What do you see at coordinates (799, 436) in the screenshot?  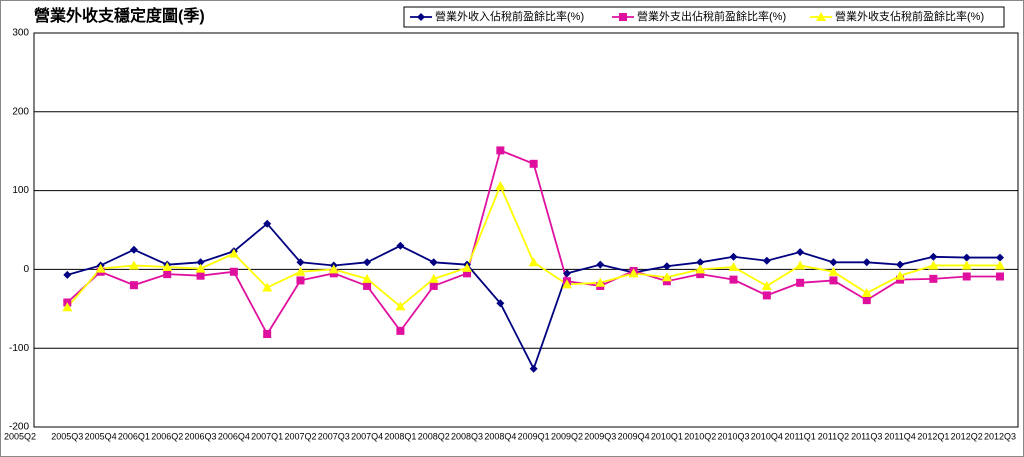 I see `x-tick-label: 2011Q1` at bounding box center [799, 436].